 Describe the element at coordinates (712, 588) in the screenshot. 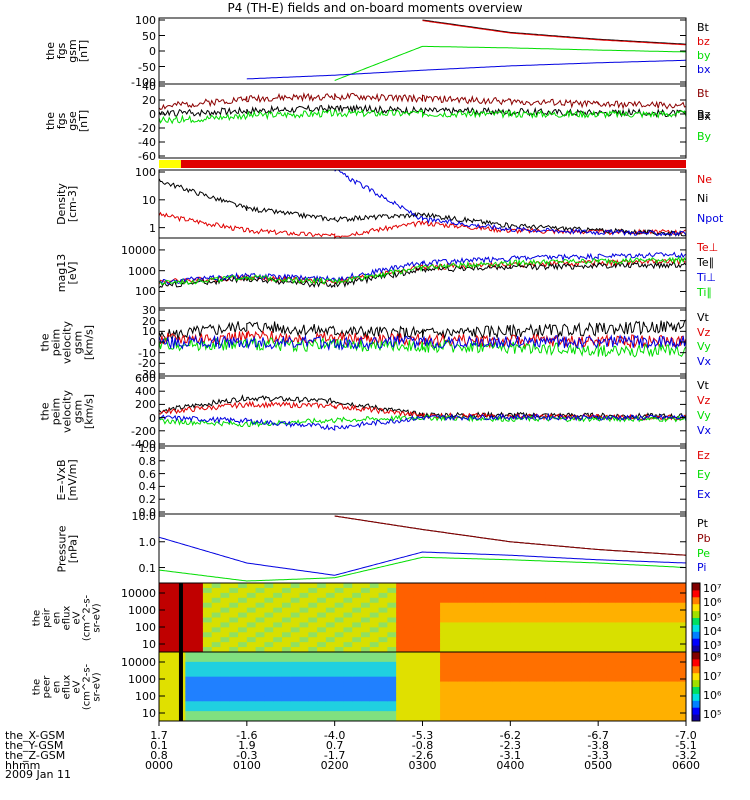

I see `colorbar-tick-label: 10⁷` at that location.